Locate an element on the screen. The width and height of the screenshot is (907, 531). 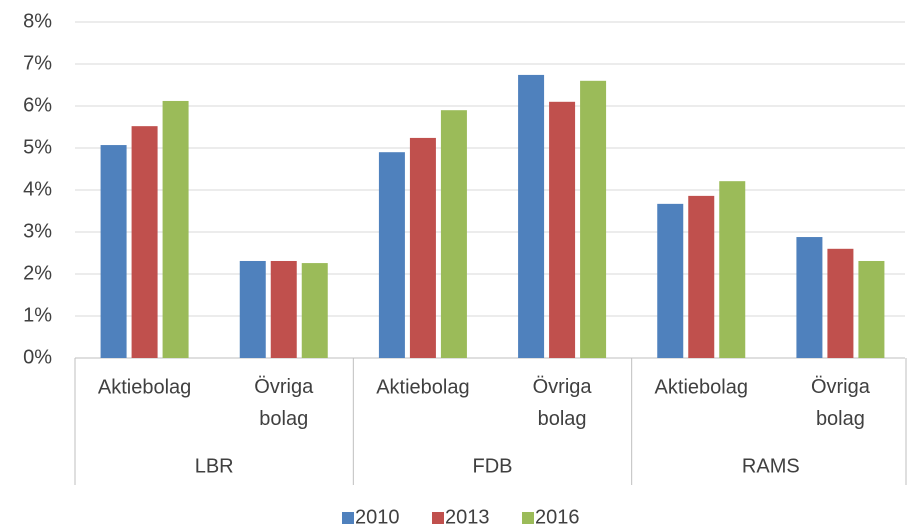
y-tick-label: 6% is located at coordinates (37, 105).